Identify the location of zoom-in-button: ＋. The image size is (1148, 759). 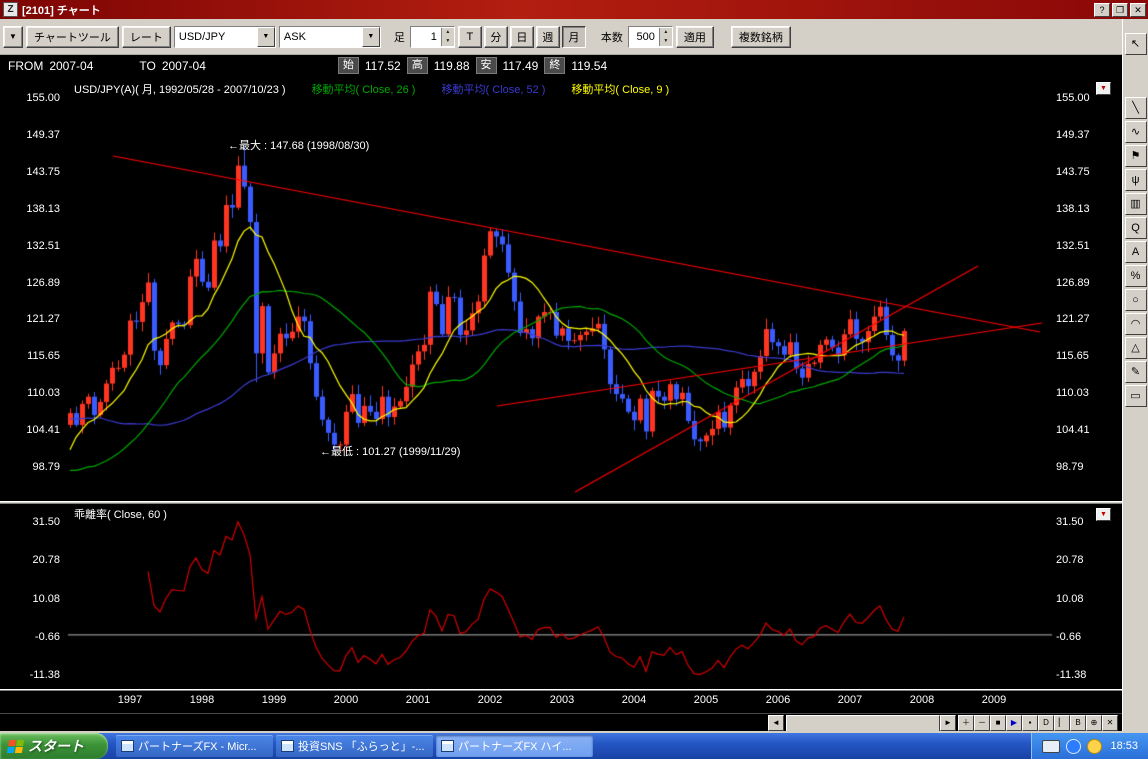
(966, 723).